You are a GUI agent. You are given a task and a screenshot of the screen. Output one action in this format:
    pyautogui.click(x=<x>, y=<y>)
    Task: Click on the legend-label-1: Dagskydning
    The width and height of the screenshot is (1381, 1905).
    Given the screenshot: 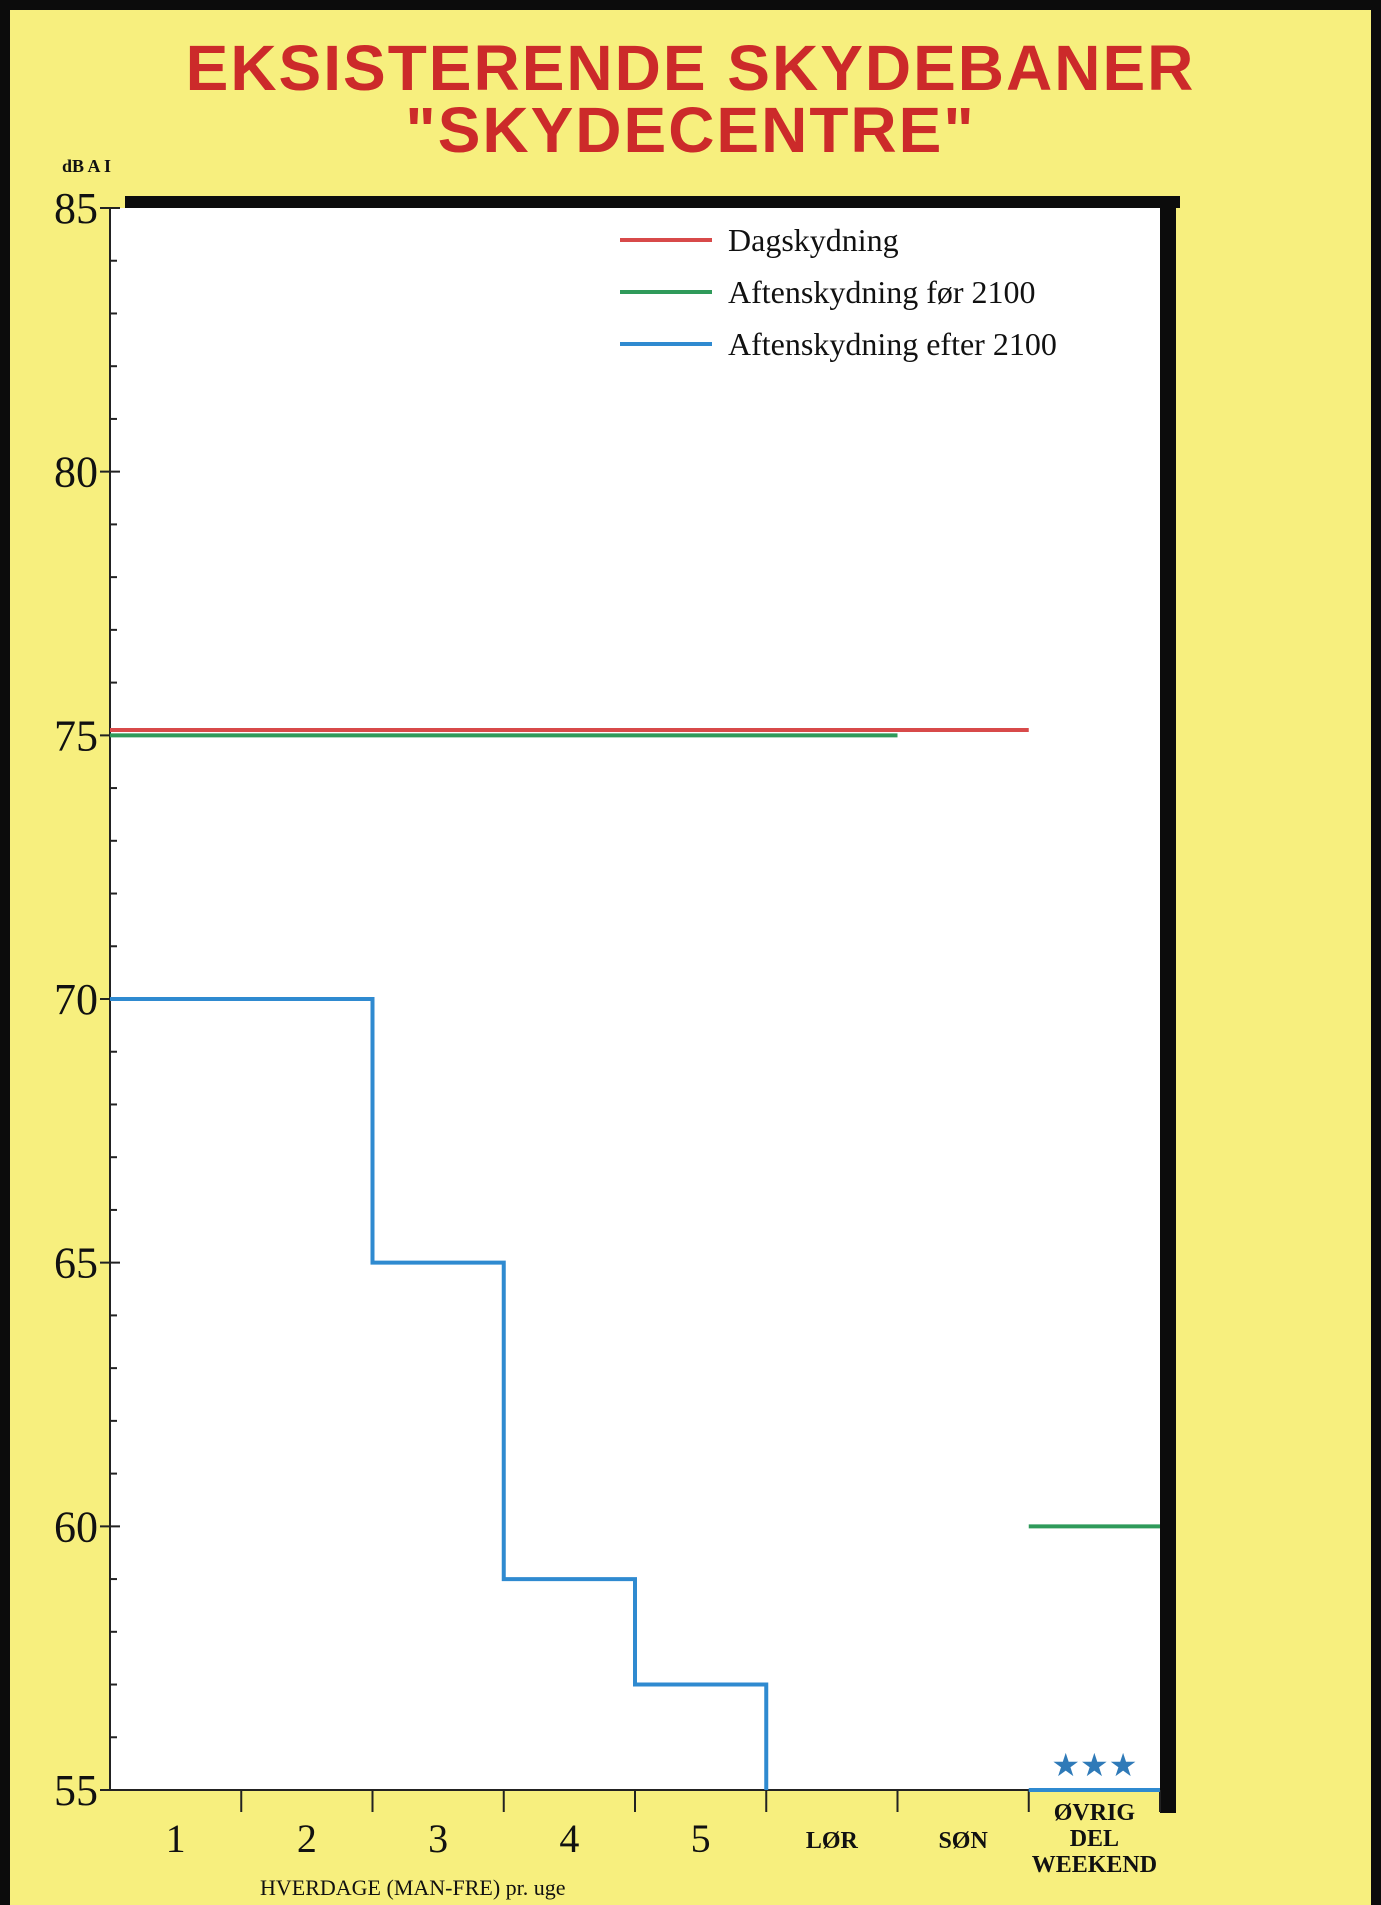 What is the action you would take?
    pyautogui.click(x=813, y=240)
    